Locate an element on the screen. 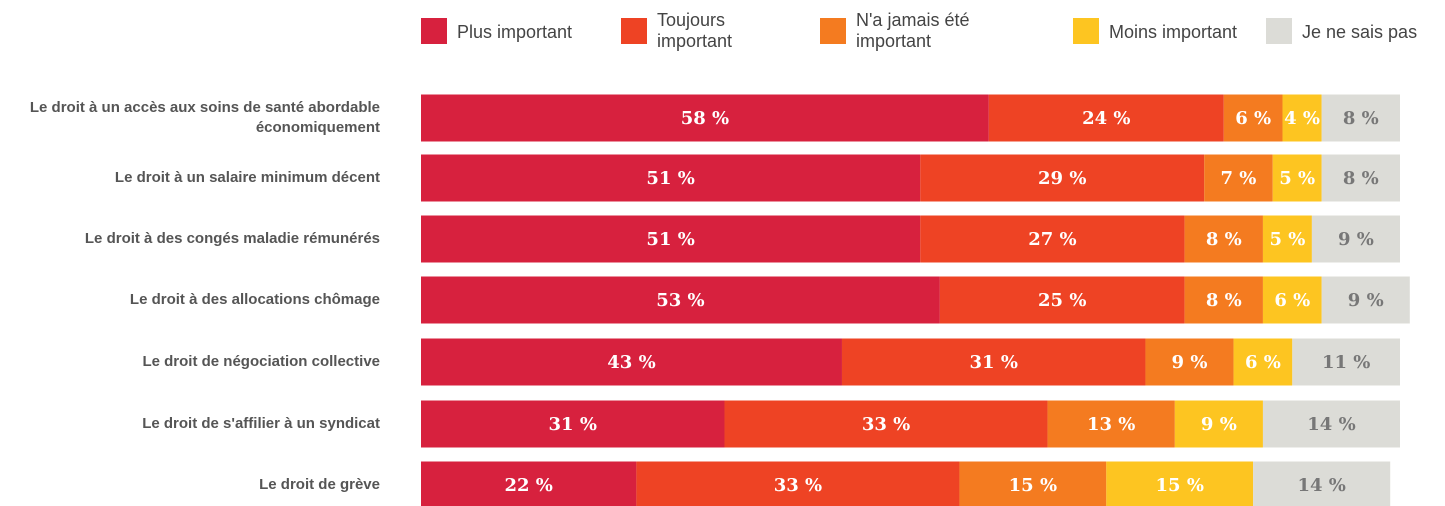 The width and height of the screenshot is (1445, 506). value-label: 11 % is located at coordinates (1346, 362).